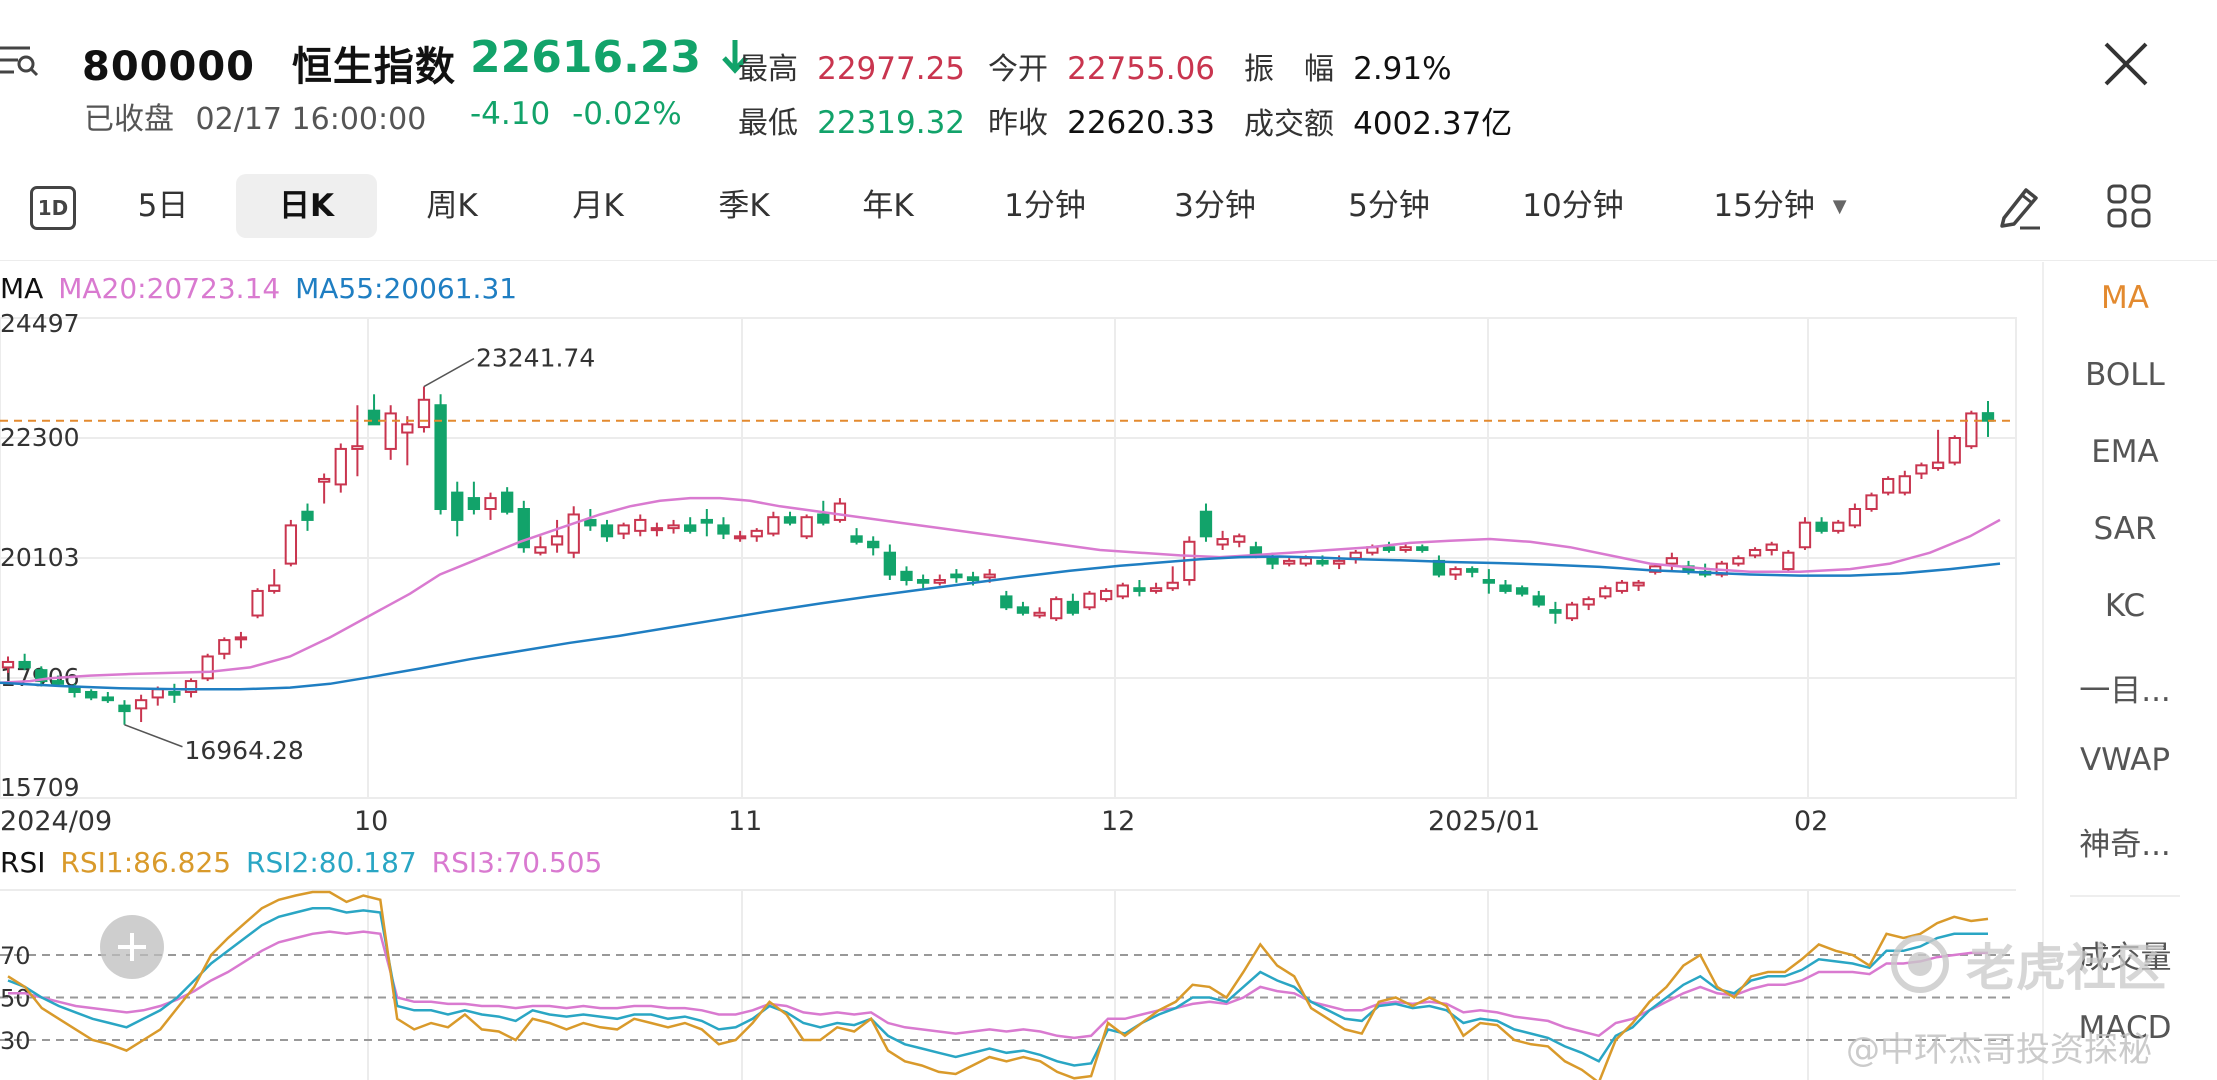 The height and width of the screenshot is (1080, 2217). I want to click on rsi-legend: RSI RSI1:86.825 RSI2:80.187 RSI3:70.505, so click(301, 862).